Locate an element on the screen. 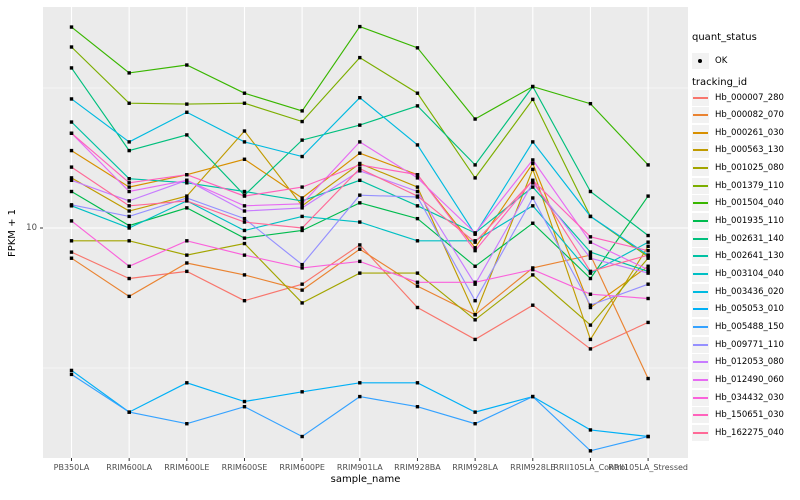 Image resolution: width=800 pixels, height=500 pixels. x-tick-label: RRIM600PE is located at coordinates (302, 467).